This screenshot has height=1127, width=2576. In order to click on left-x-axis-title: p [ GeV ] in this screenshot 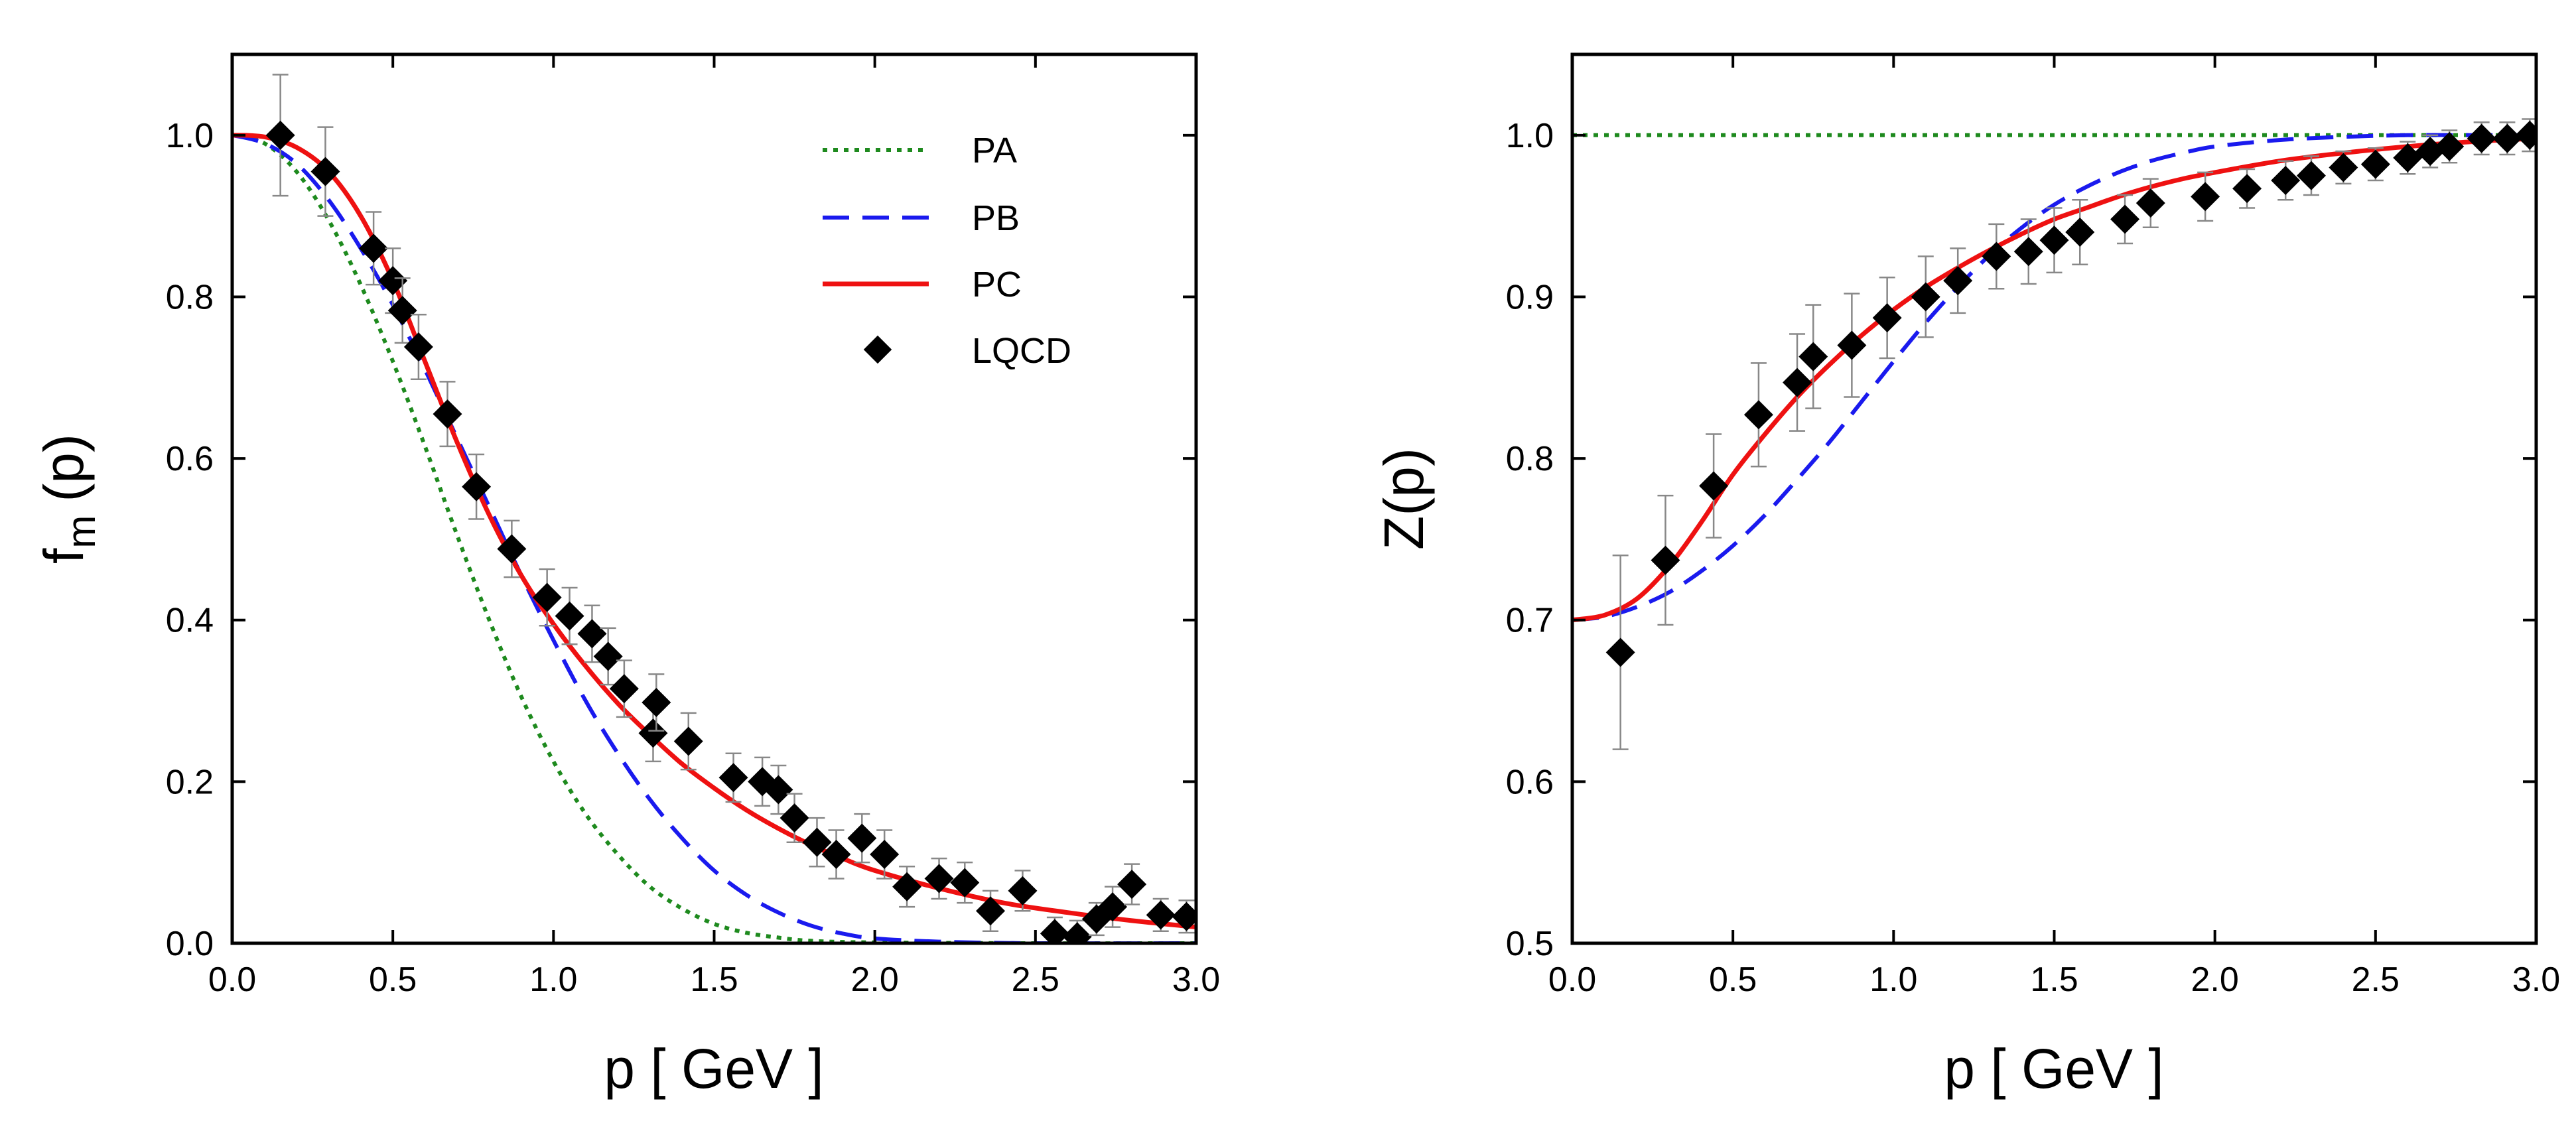, I will do `click(714, 1068)`.